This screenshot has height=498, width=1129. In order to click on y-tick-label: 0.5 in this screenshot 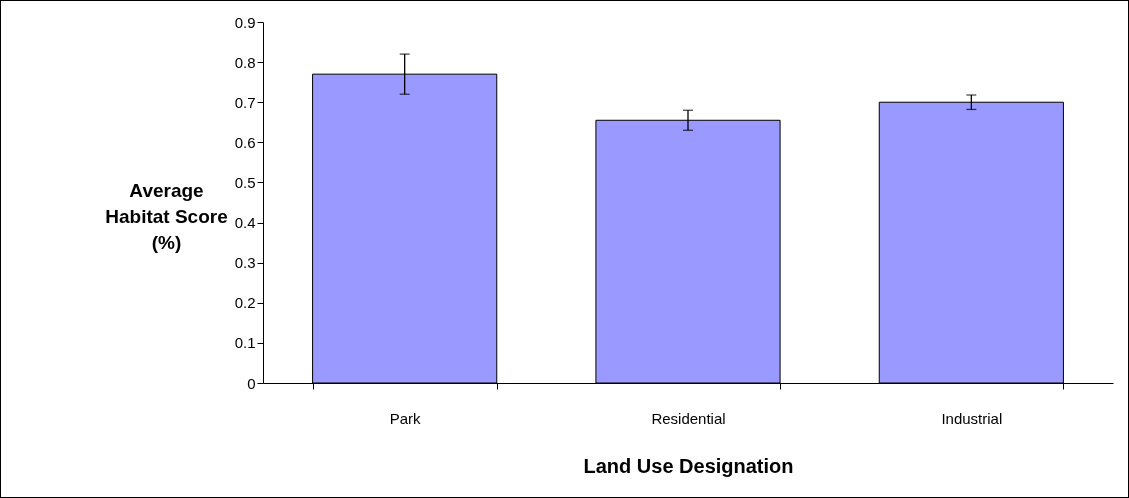, I will do `click(245, 182)`.